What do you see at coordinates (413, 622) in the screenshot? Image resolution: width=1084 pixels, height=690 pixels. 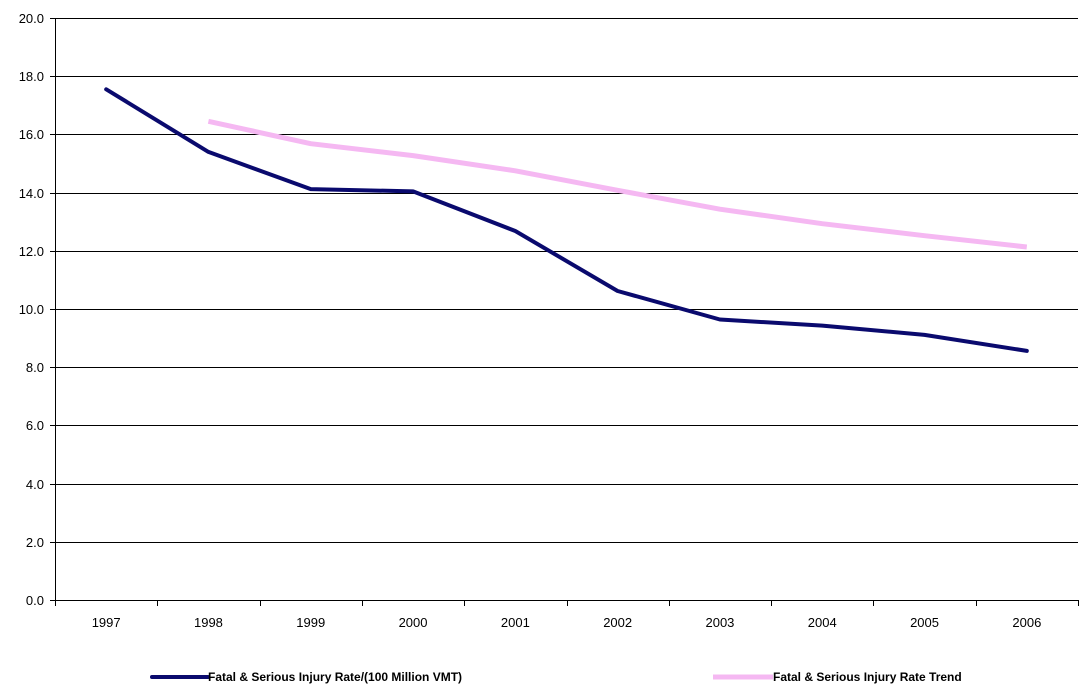 I see `x-tick-label: 2000` at bounding box center [413, 622].